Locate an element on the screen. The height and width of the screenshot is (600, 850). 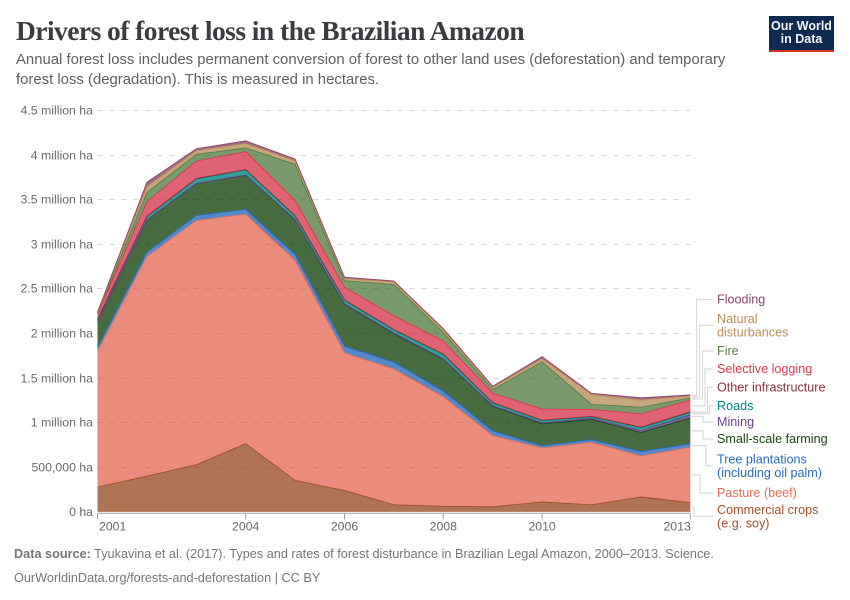
svg-text: Other infrastructure is located at coordinates (771, 388).